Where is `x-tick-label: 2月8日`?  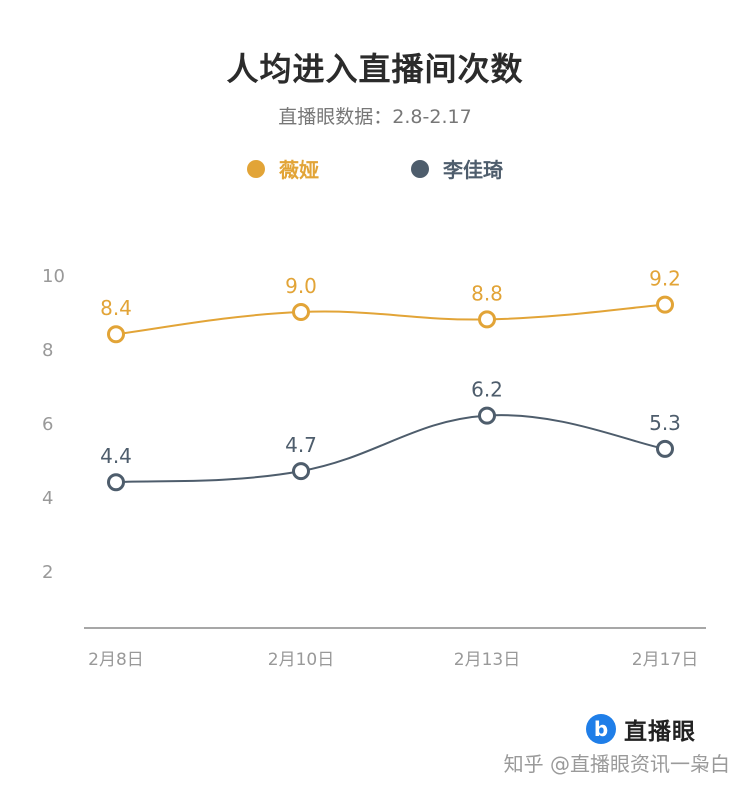
x-tick-label: 2月8日 is located at coordinates (116, 660).